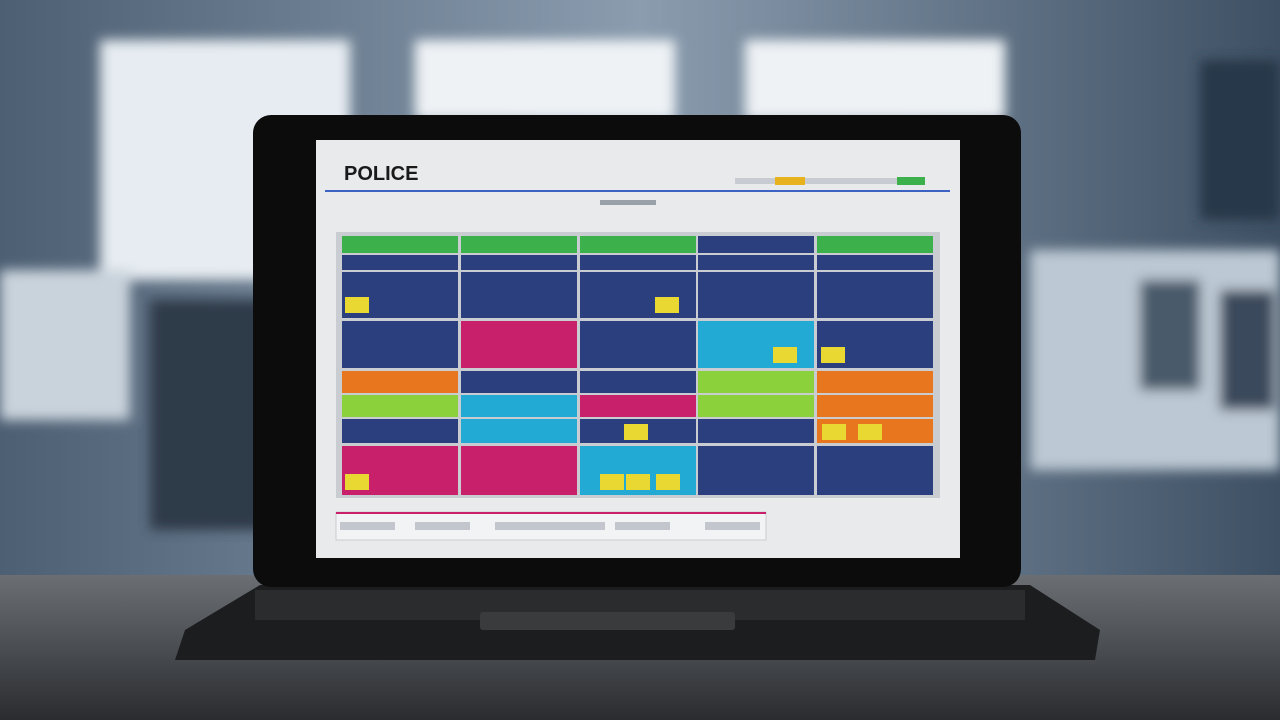 This screenshot has width=1280, height=720. I want to click on app-title: POLICE, so click(381, 174).